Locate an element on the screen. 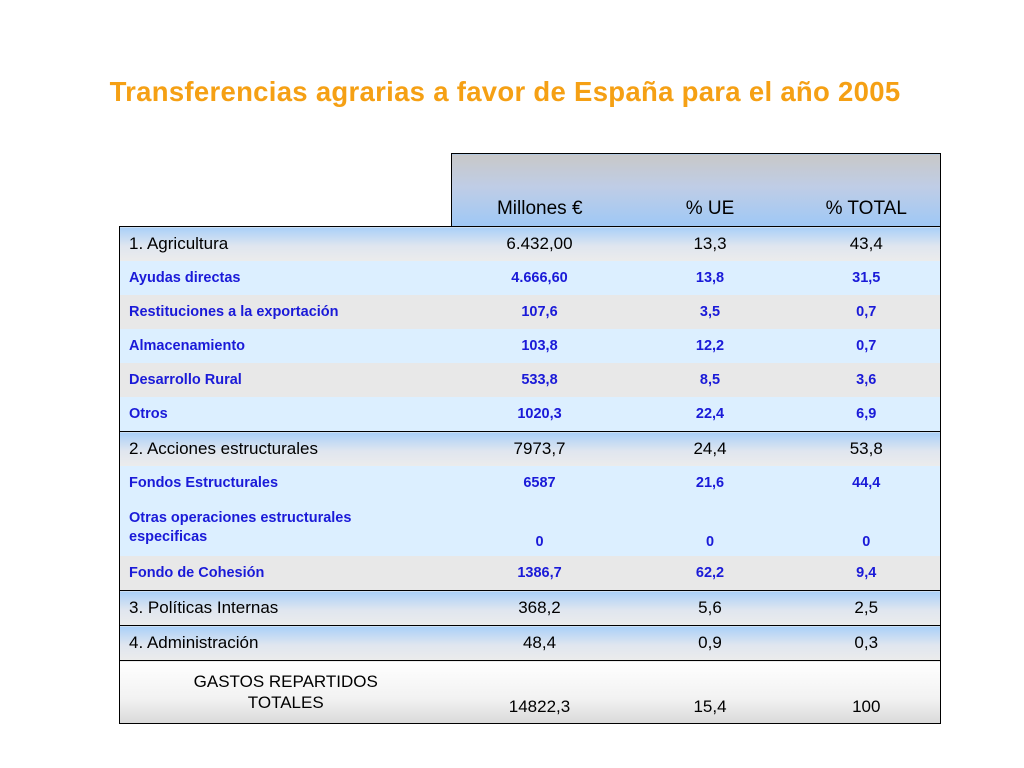  row-label: 1. Agricultura is located at coordinates (285, 243).